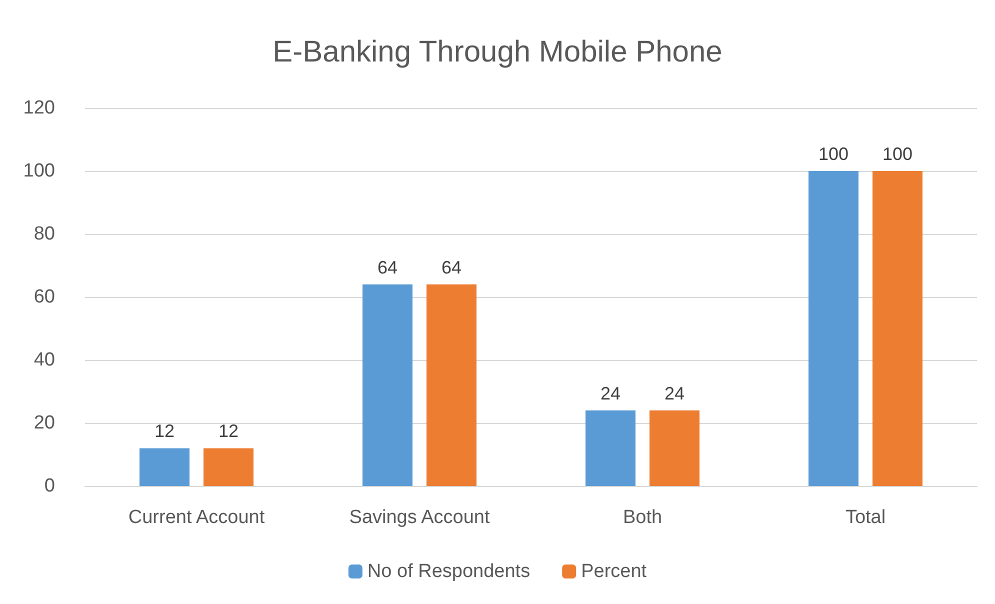  I want to click on legend-label: No of Respondents, so click(448, 571).